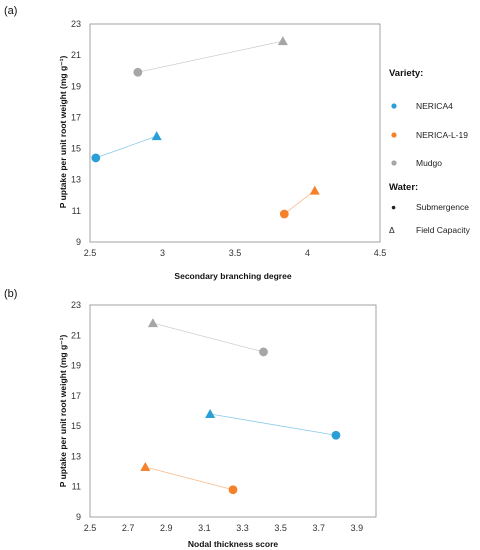  What do you see at coordinates (76, 133) in the screenshot?
I see `chart-a-y-ticks: 9 11 13 15 17 19 21 23` at bounding box center [76, 133].